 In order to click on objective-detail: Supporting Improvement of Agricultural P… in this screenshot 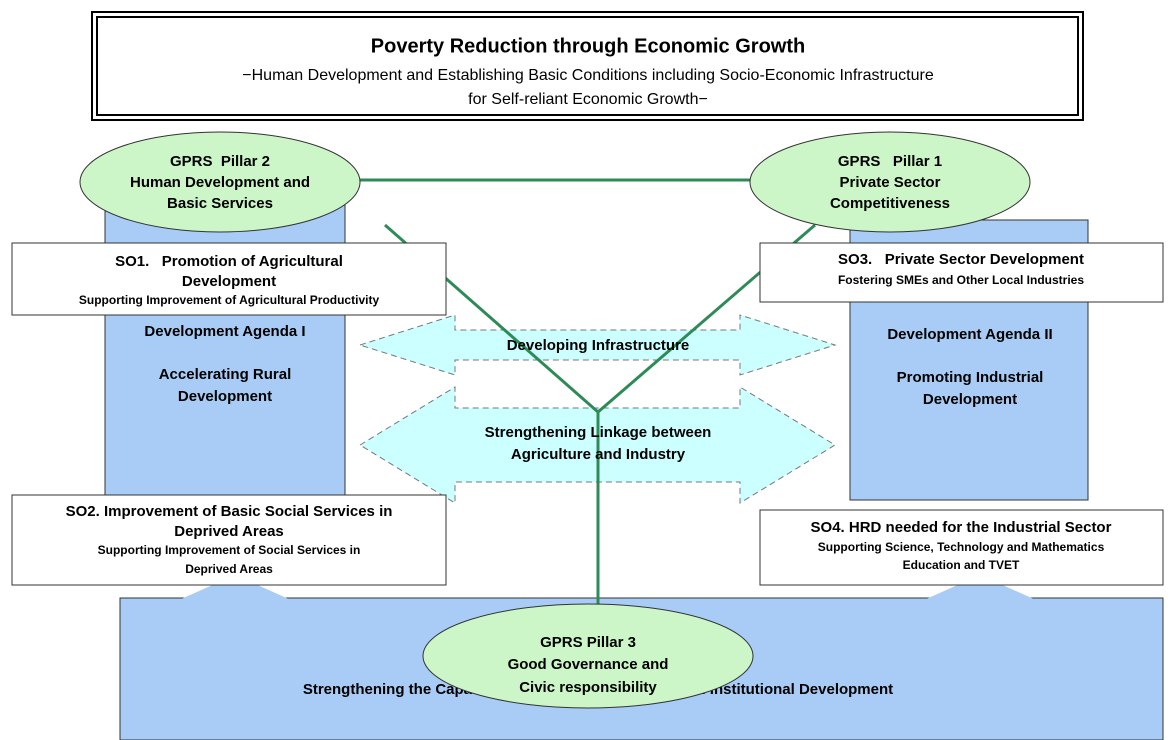, I will do `click(229, 300)`.